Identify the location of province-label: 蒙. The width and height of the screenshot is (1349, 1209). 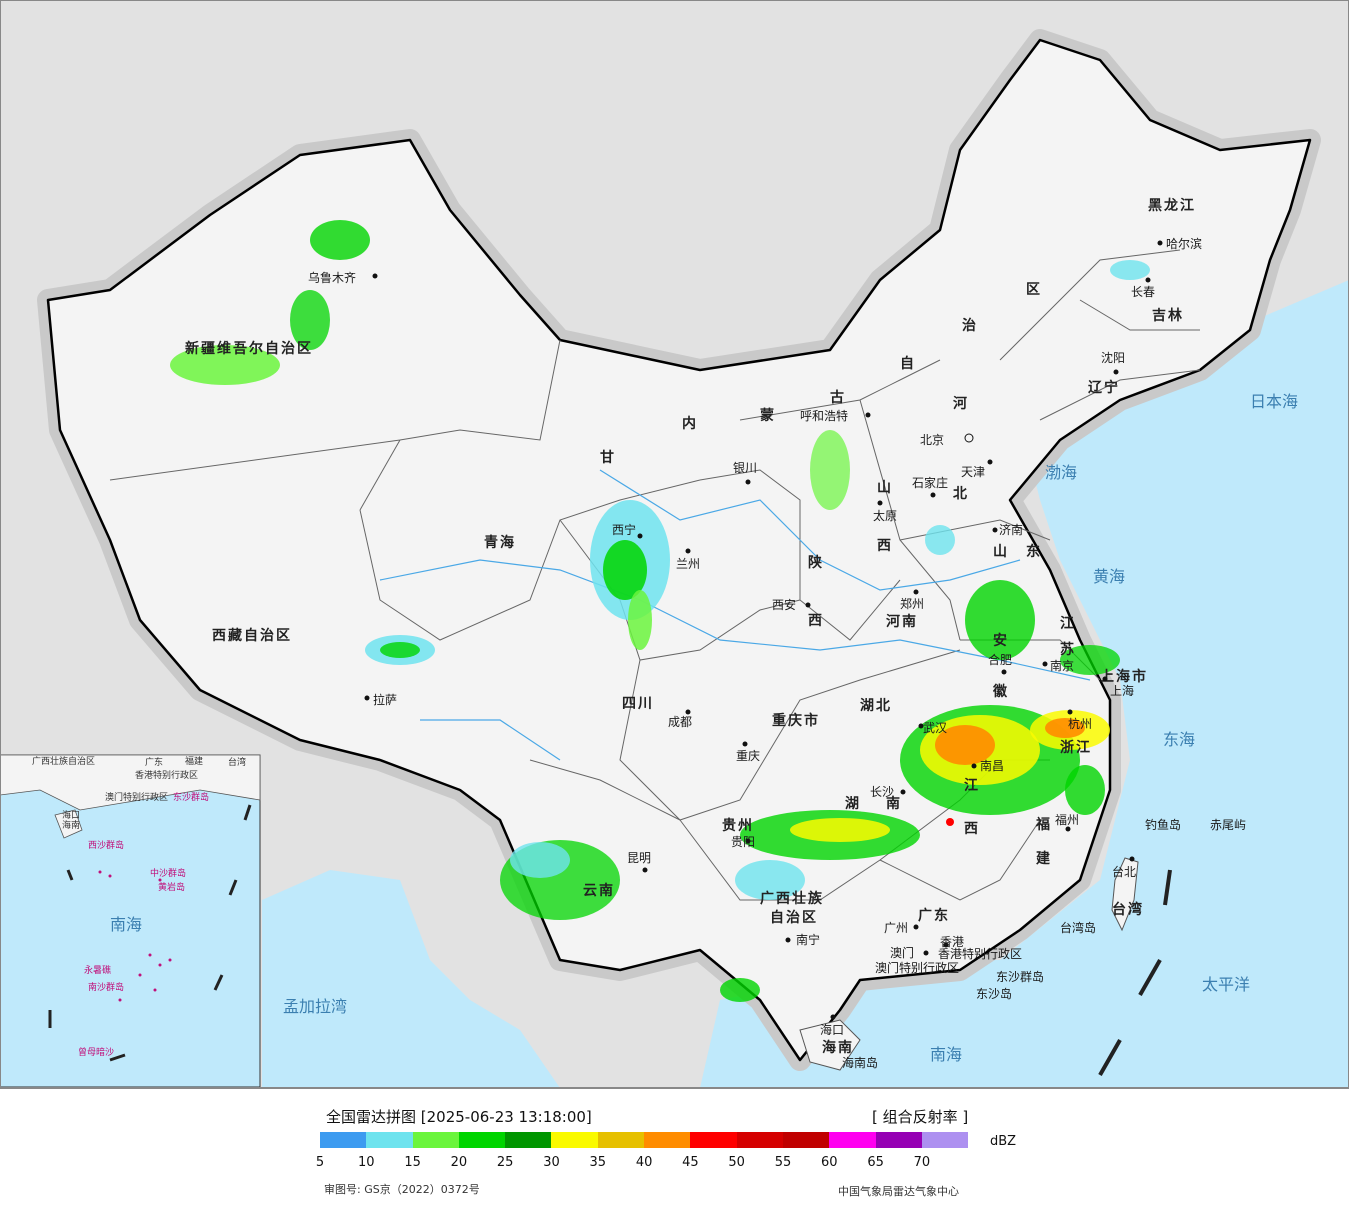
(768, 415).